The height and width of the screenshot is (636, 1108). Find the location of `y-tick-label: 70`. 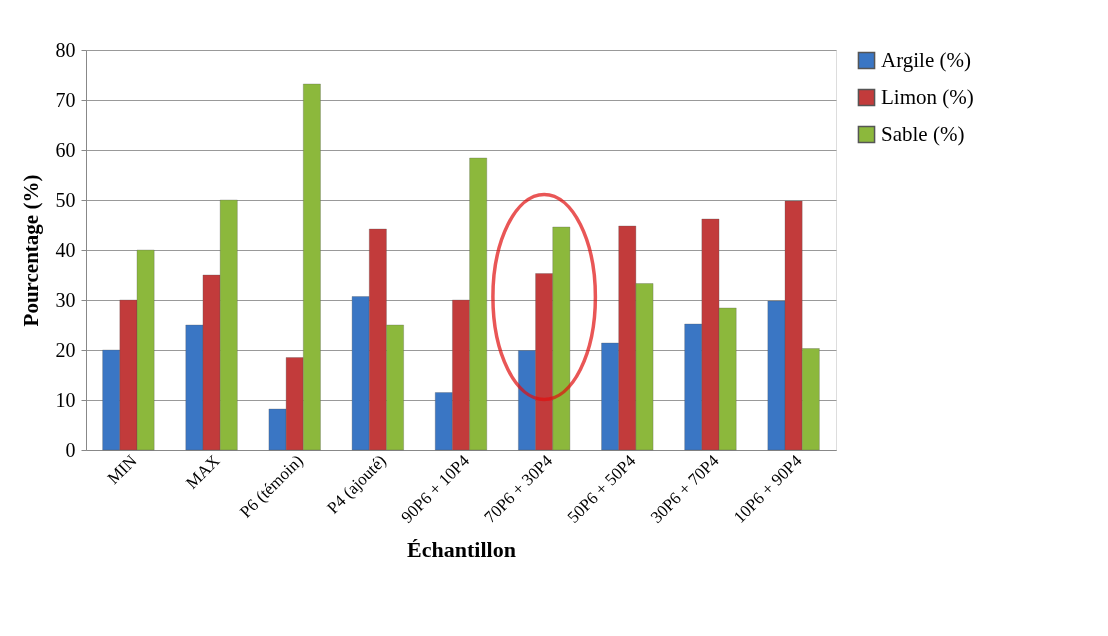

y-tick-label: 70 is located at coordinates (65, 99).